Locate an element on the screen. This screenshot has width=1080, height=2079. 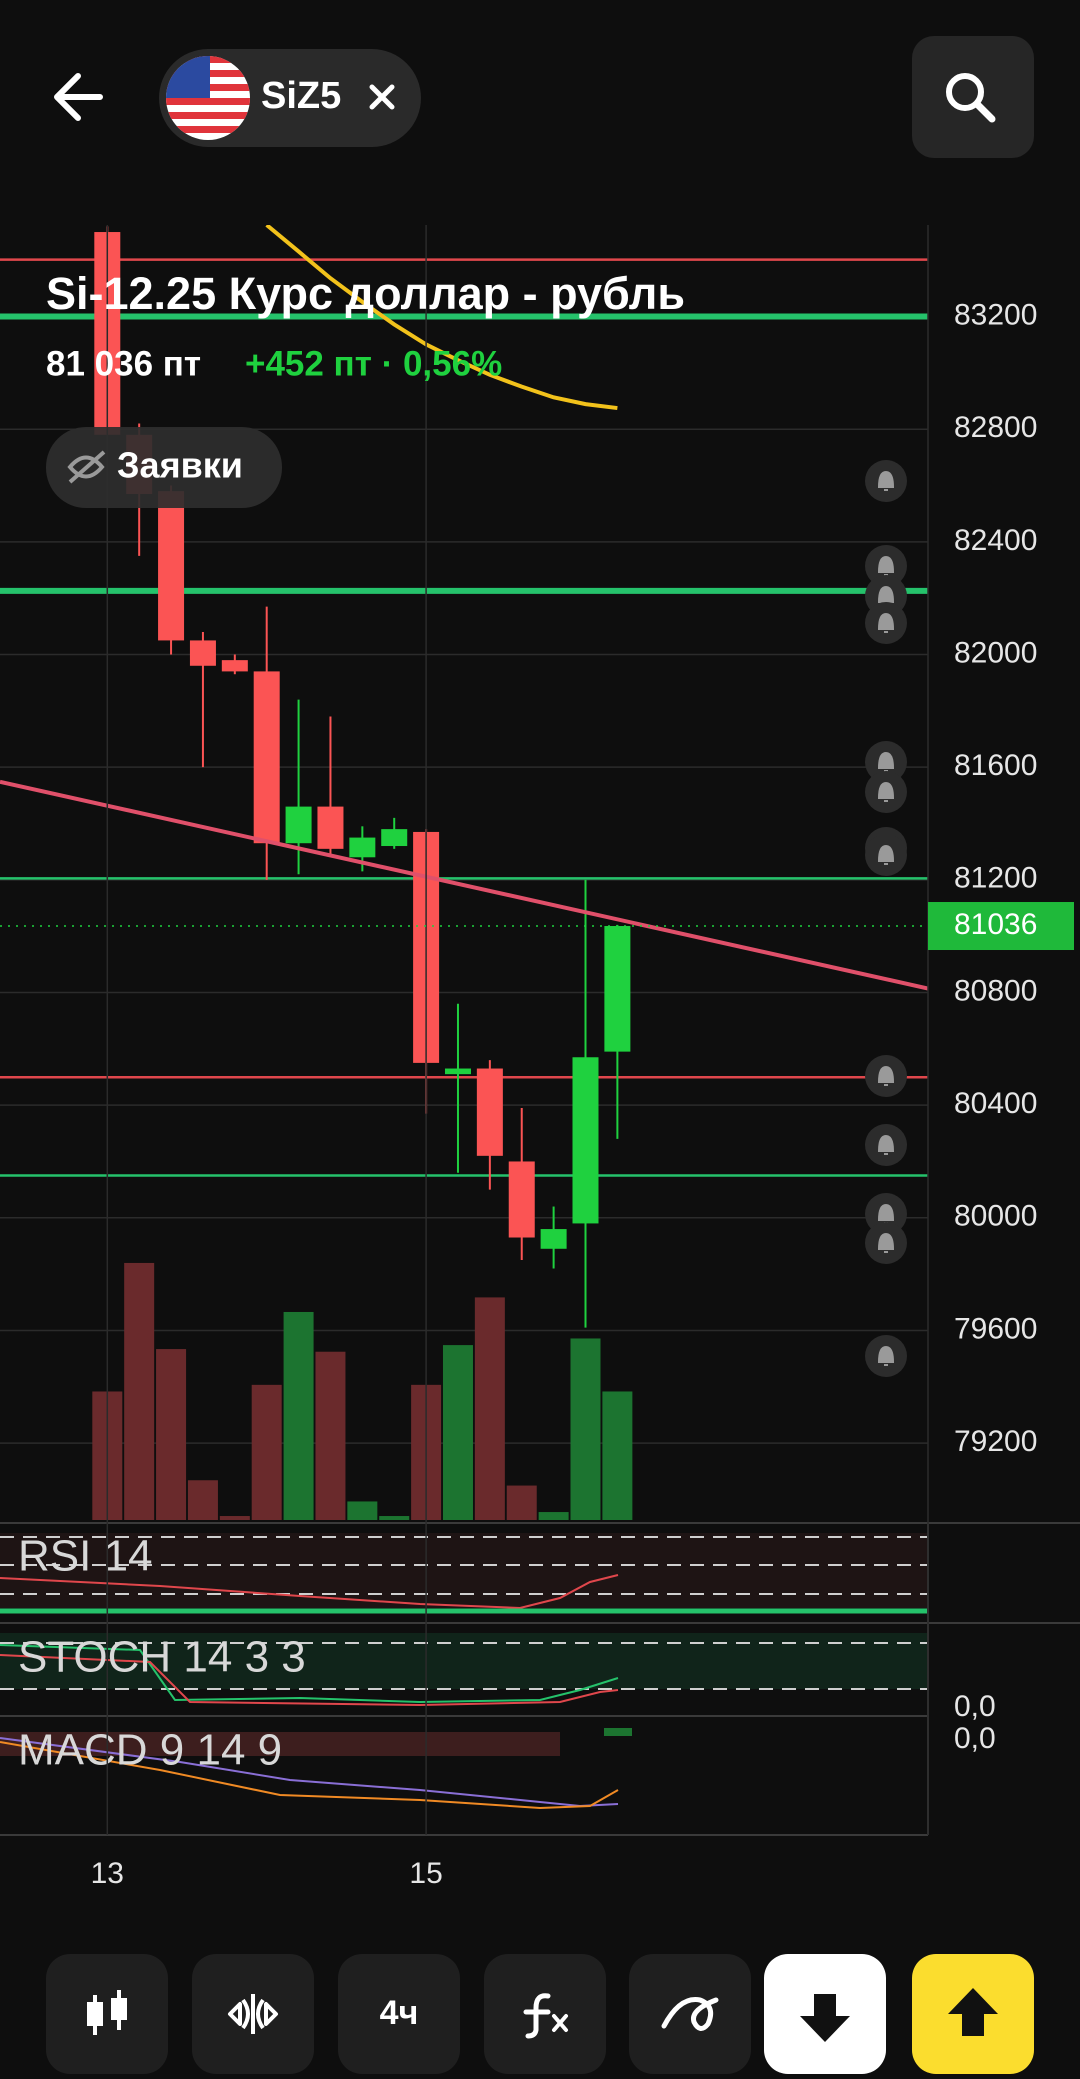
y-tick-label: 82000 is located at coordinates (995, 652).